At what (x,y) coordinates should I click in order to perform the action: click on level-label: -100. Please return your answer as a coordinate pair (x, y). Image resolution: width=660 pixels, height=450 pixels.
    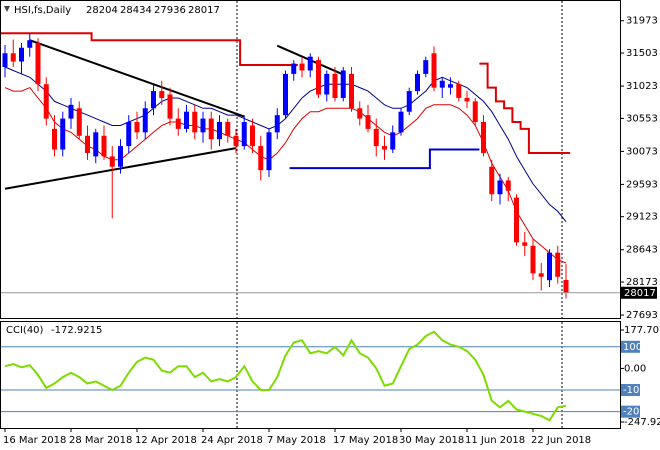
    Looking at the image, I should click on (634, 390).